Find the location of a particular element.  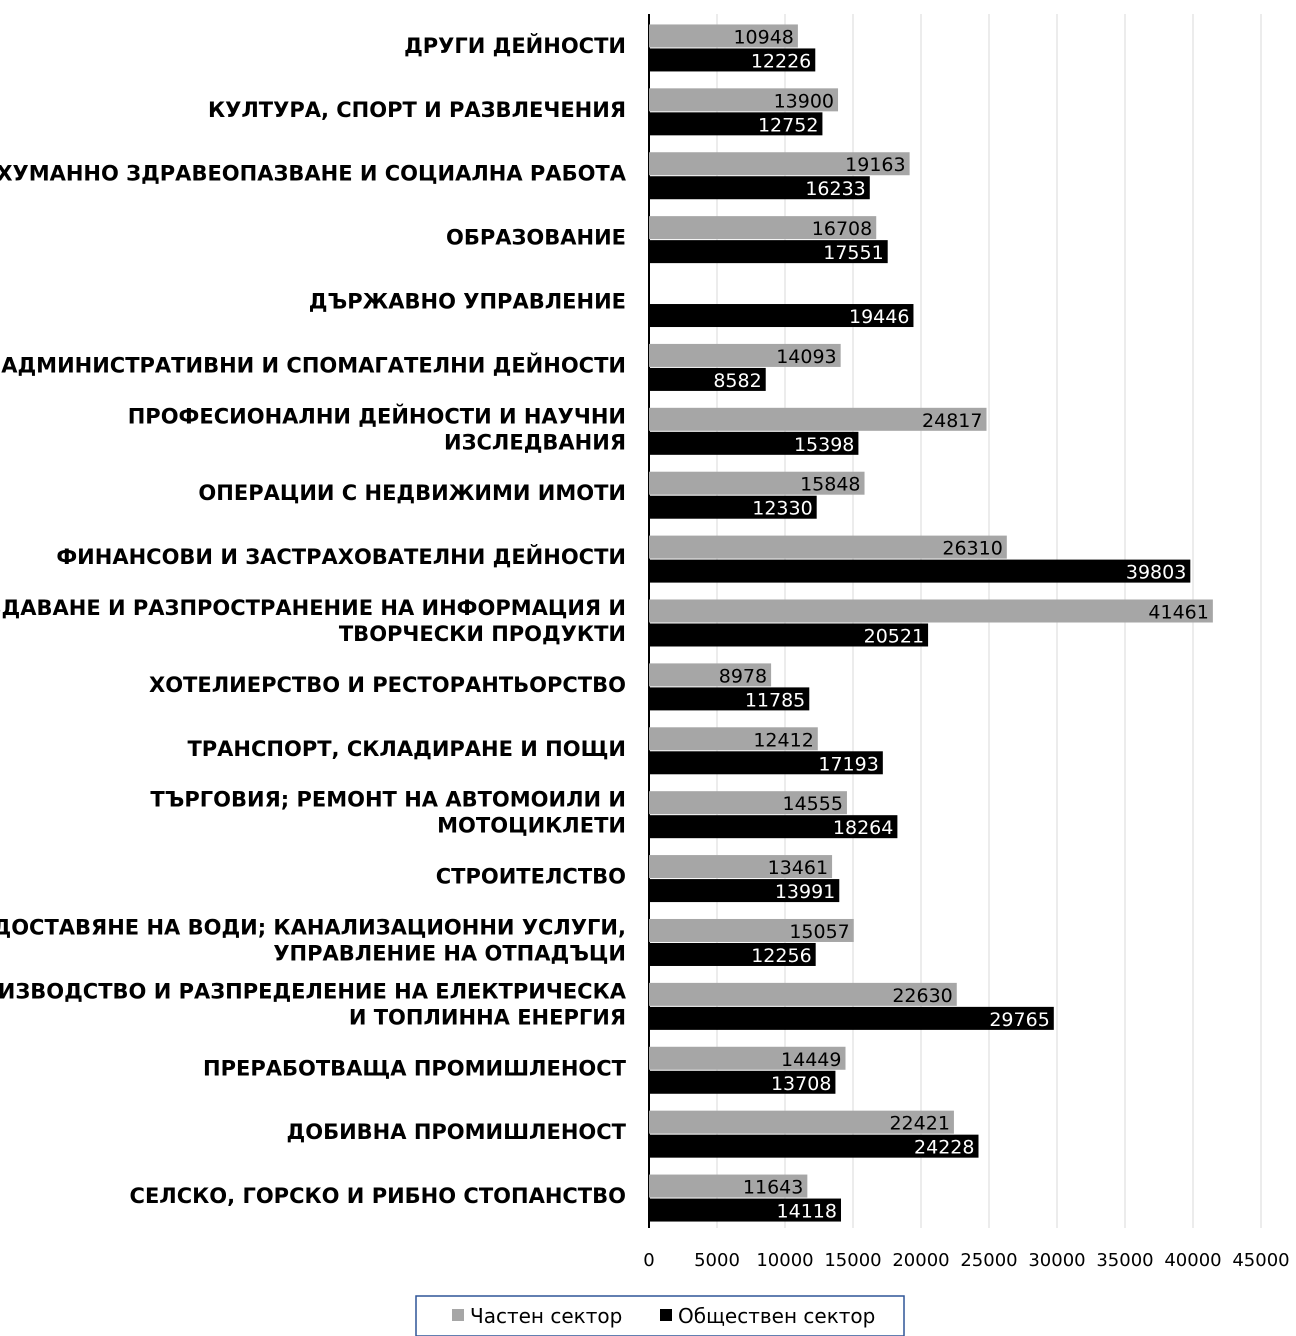

bar-value-label: 16708 is located at coordinates (842, 229).